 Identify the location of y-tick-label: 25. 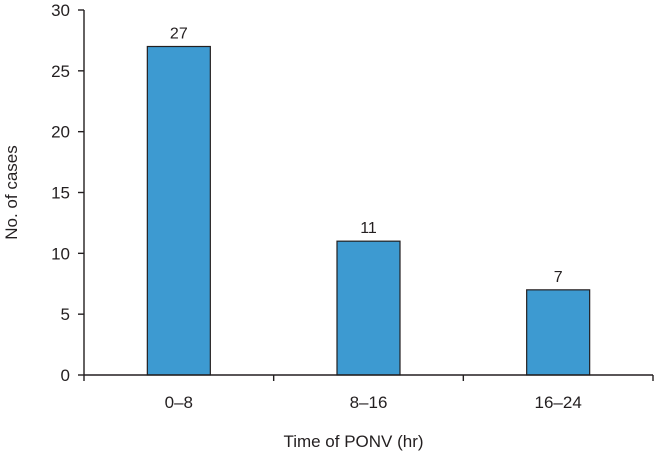
(60, 71).